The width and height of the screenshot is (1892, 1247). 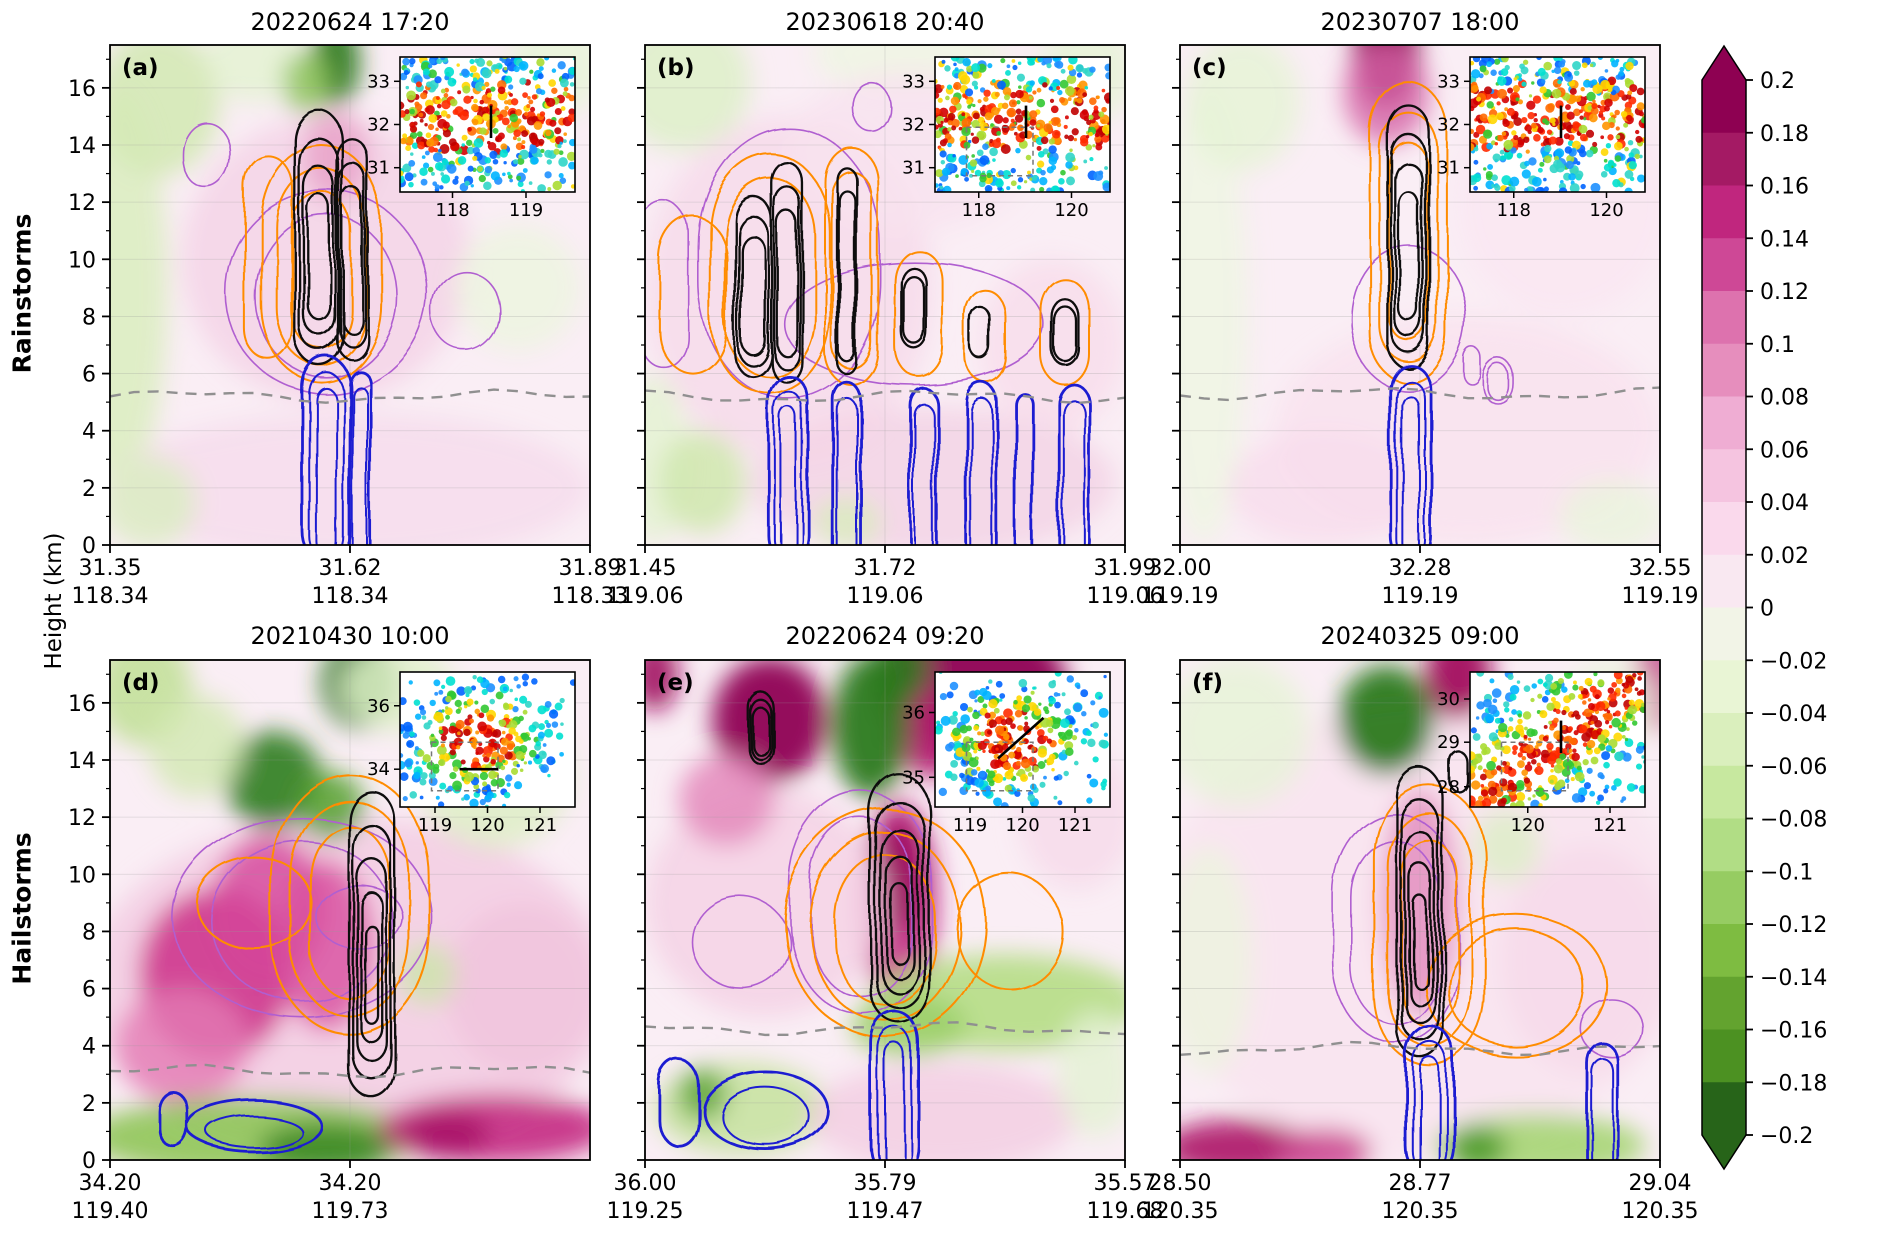 What do you see at coordinates (1125, 568) in the screenshot?
I see `tick-label: 31.99` at bounding box center [1125, 568].